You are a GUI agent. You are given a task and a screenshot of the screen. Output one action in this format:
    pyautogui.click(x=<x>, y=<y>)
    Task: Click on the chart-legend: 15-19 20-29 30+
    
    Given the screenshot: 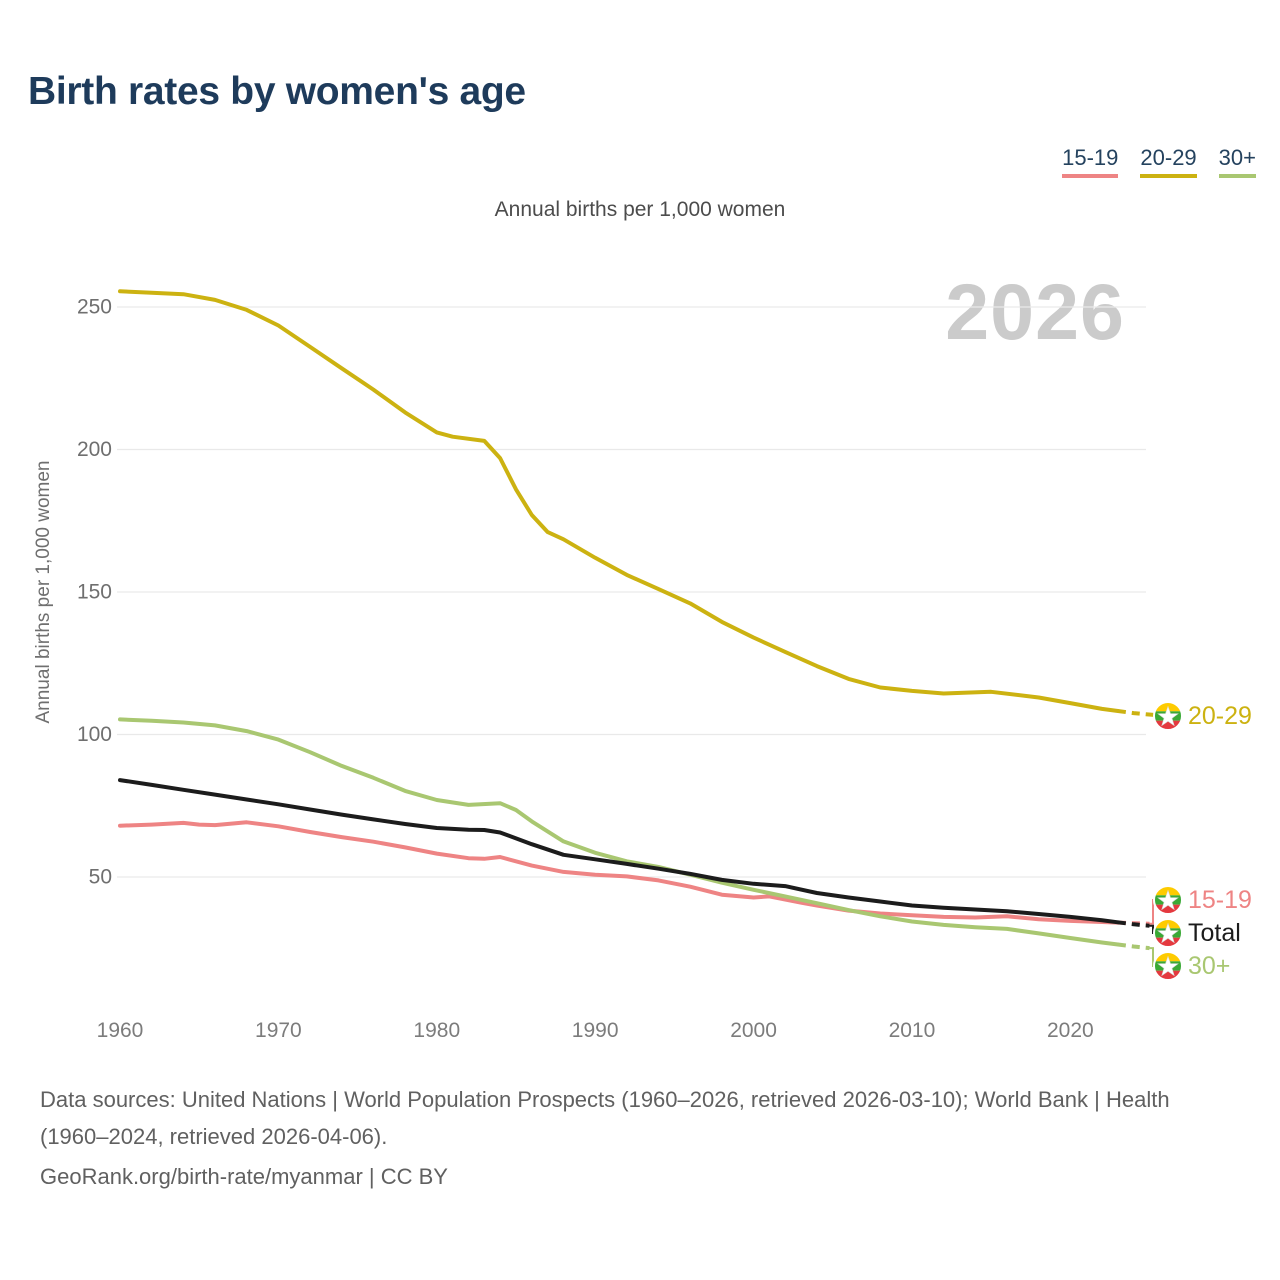 What is the action you would take?
    pyautogui.click(x=1159, y=162)
    